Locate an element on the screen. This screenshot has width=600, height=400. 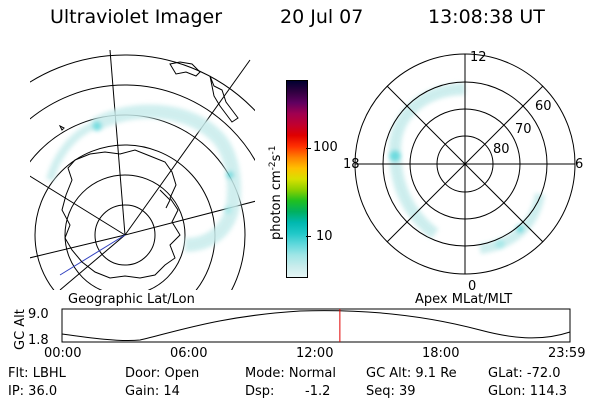
time-label: 13:08:38 UT is located at coordinates (486, 17).